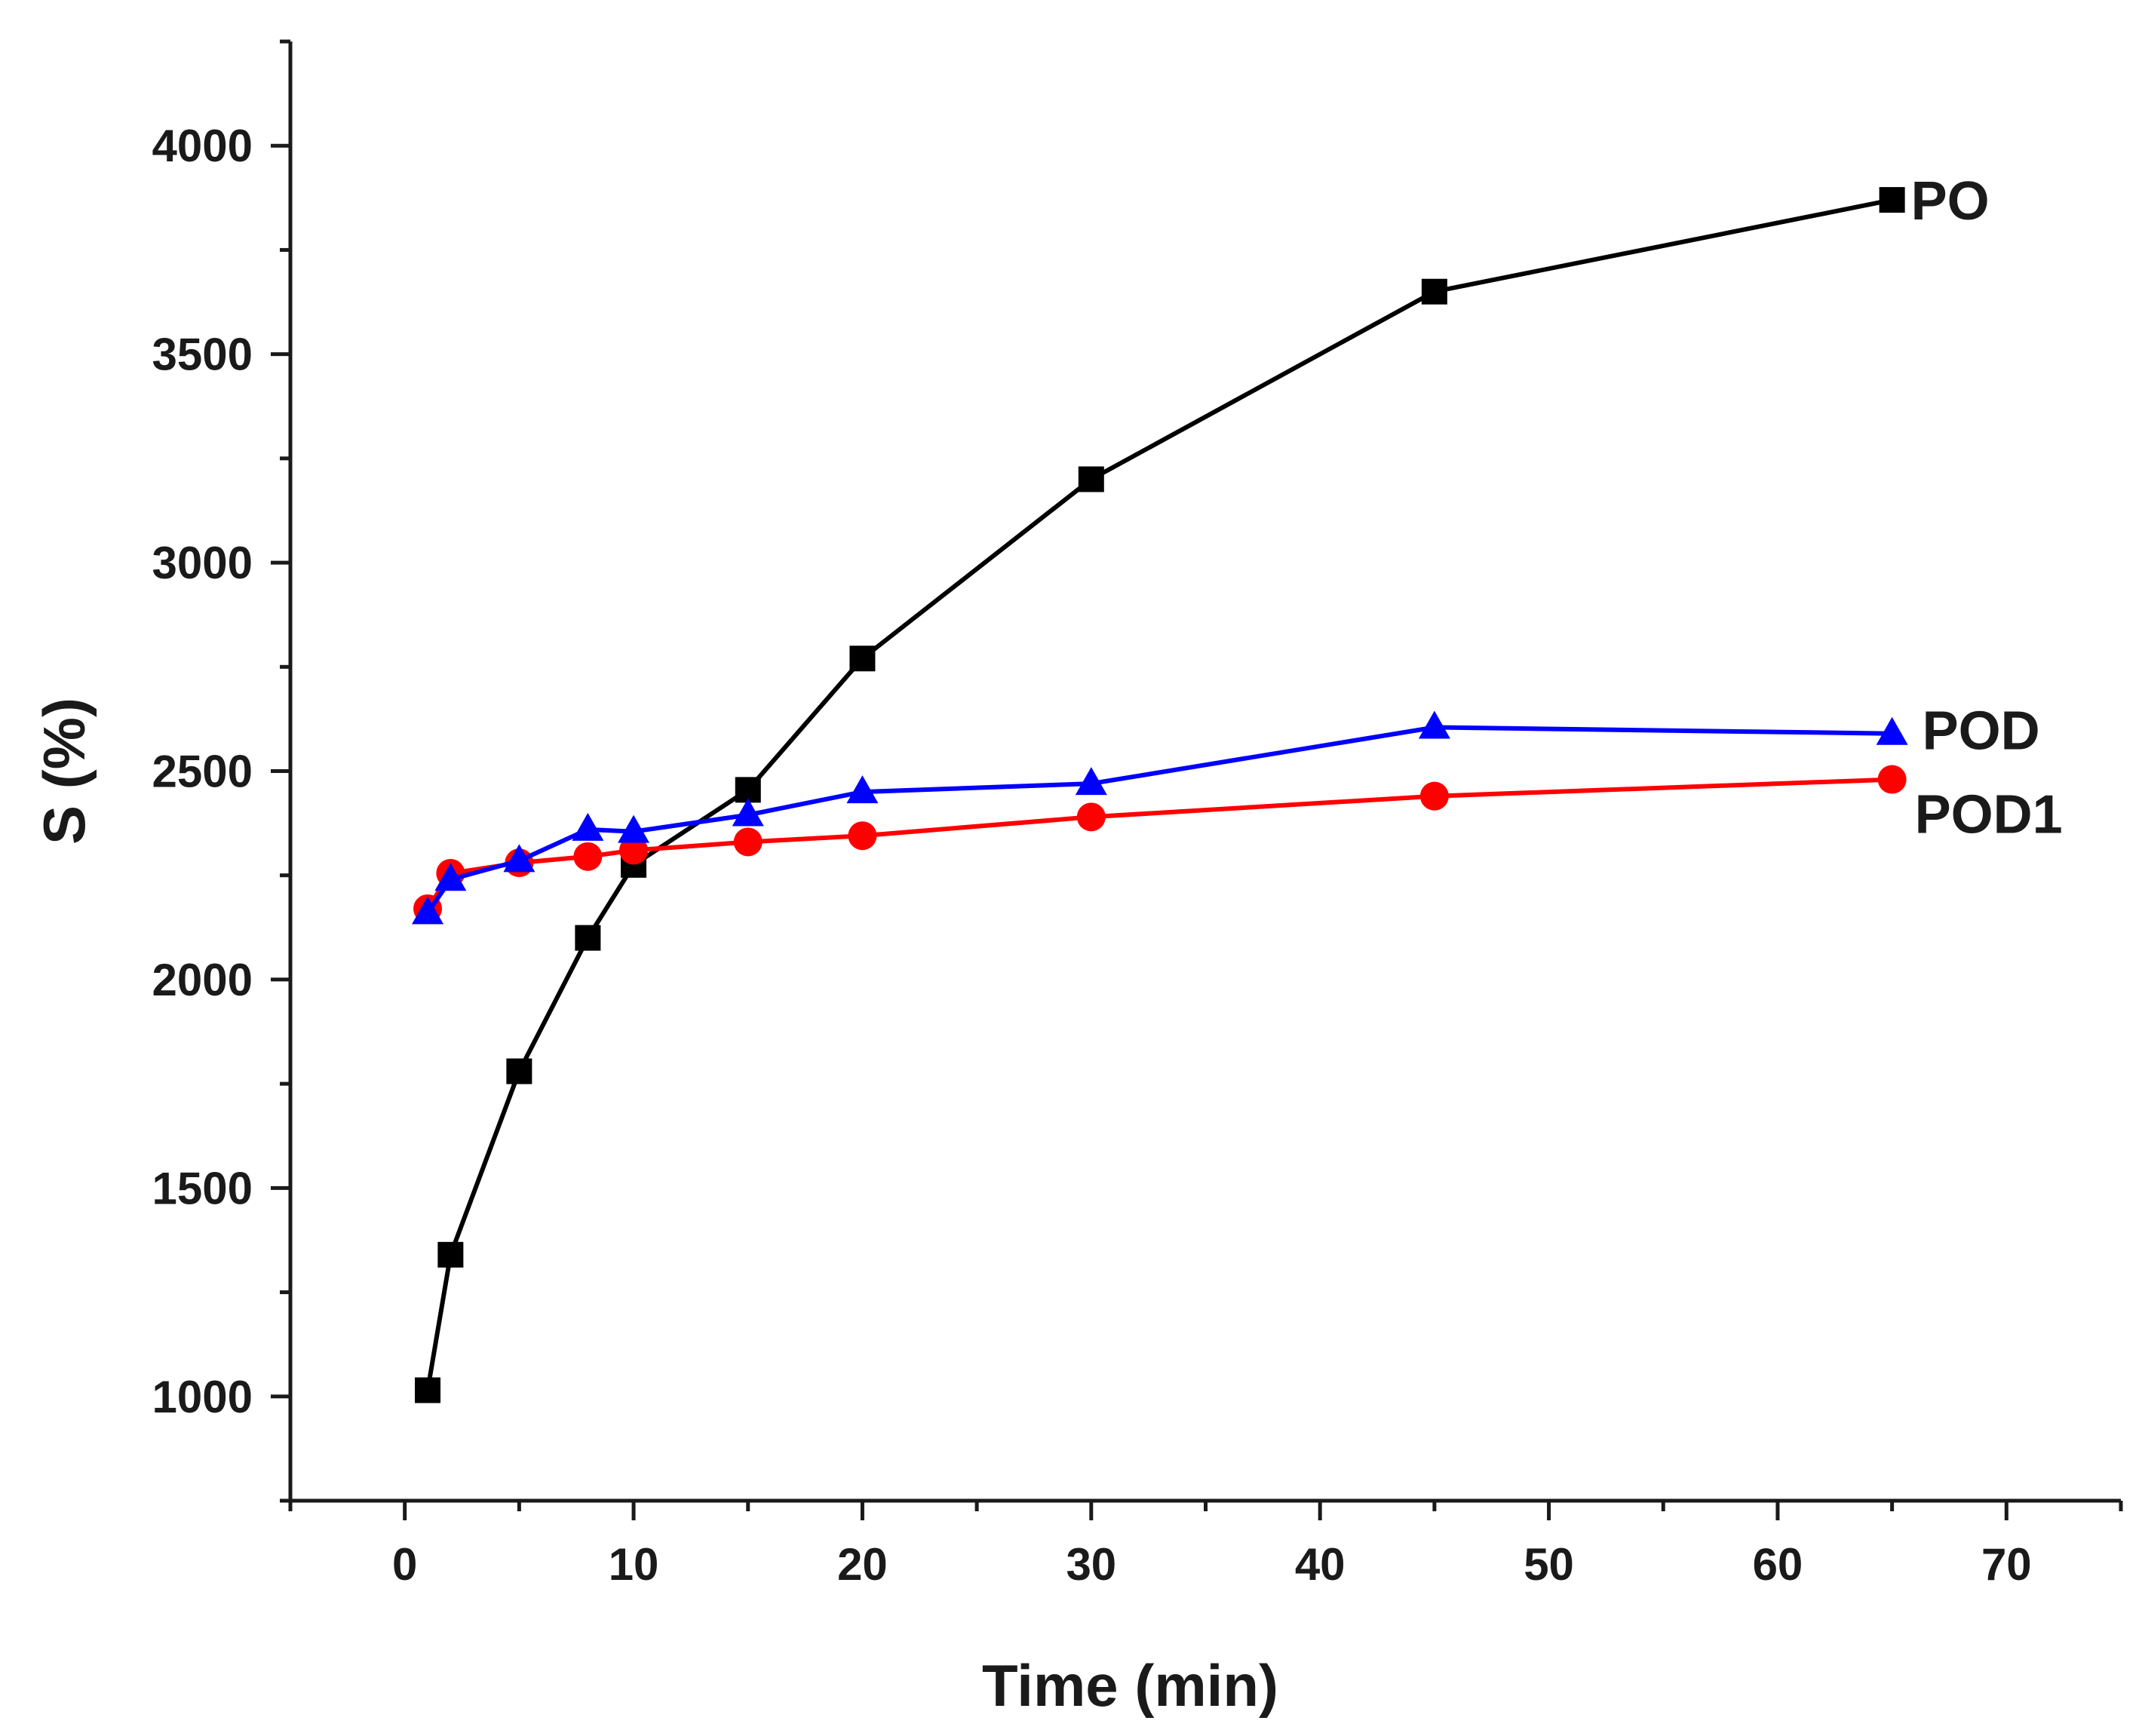 The width and height of the screenshot is (2142, 1736). What do you see at coordinates (202, 1397) in the screenshot?
I see `y-tick-label: 1000` at bounding box center [202, 1397].